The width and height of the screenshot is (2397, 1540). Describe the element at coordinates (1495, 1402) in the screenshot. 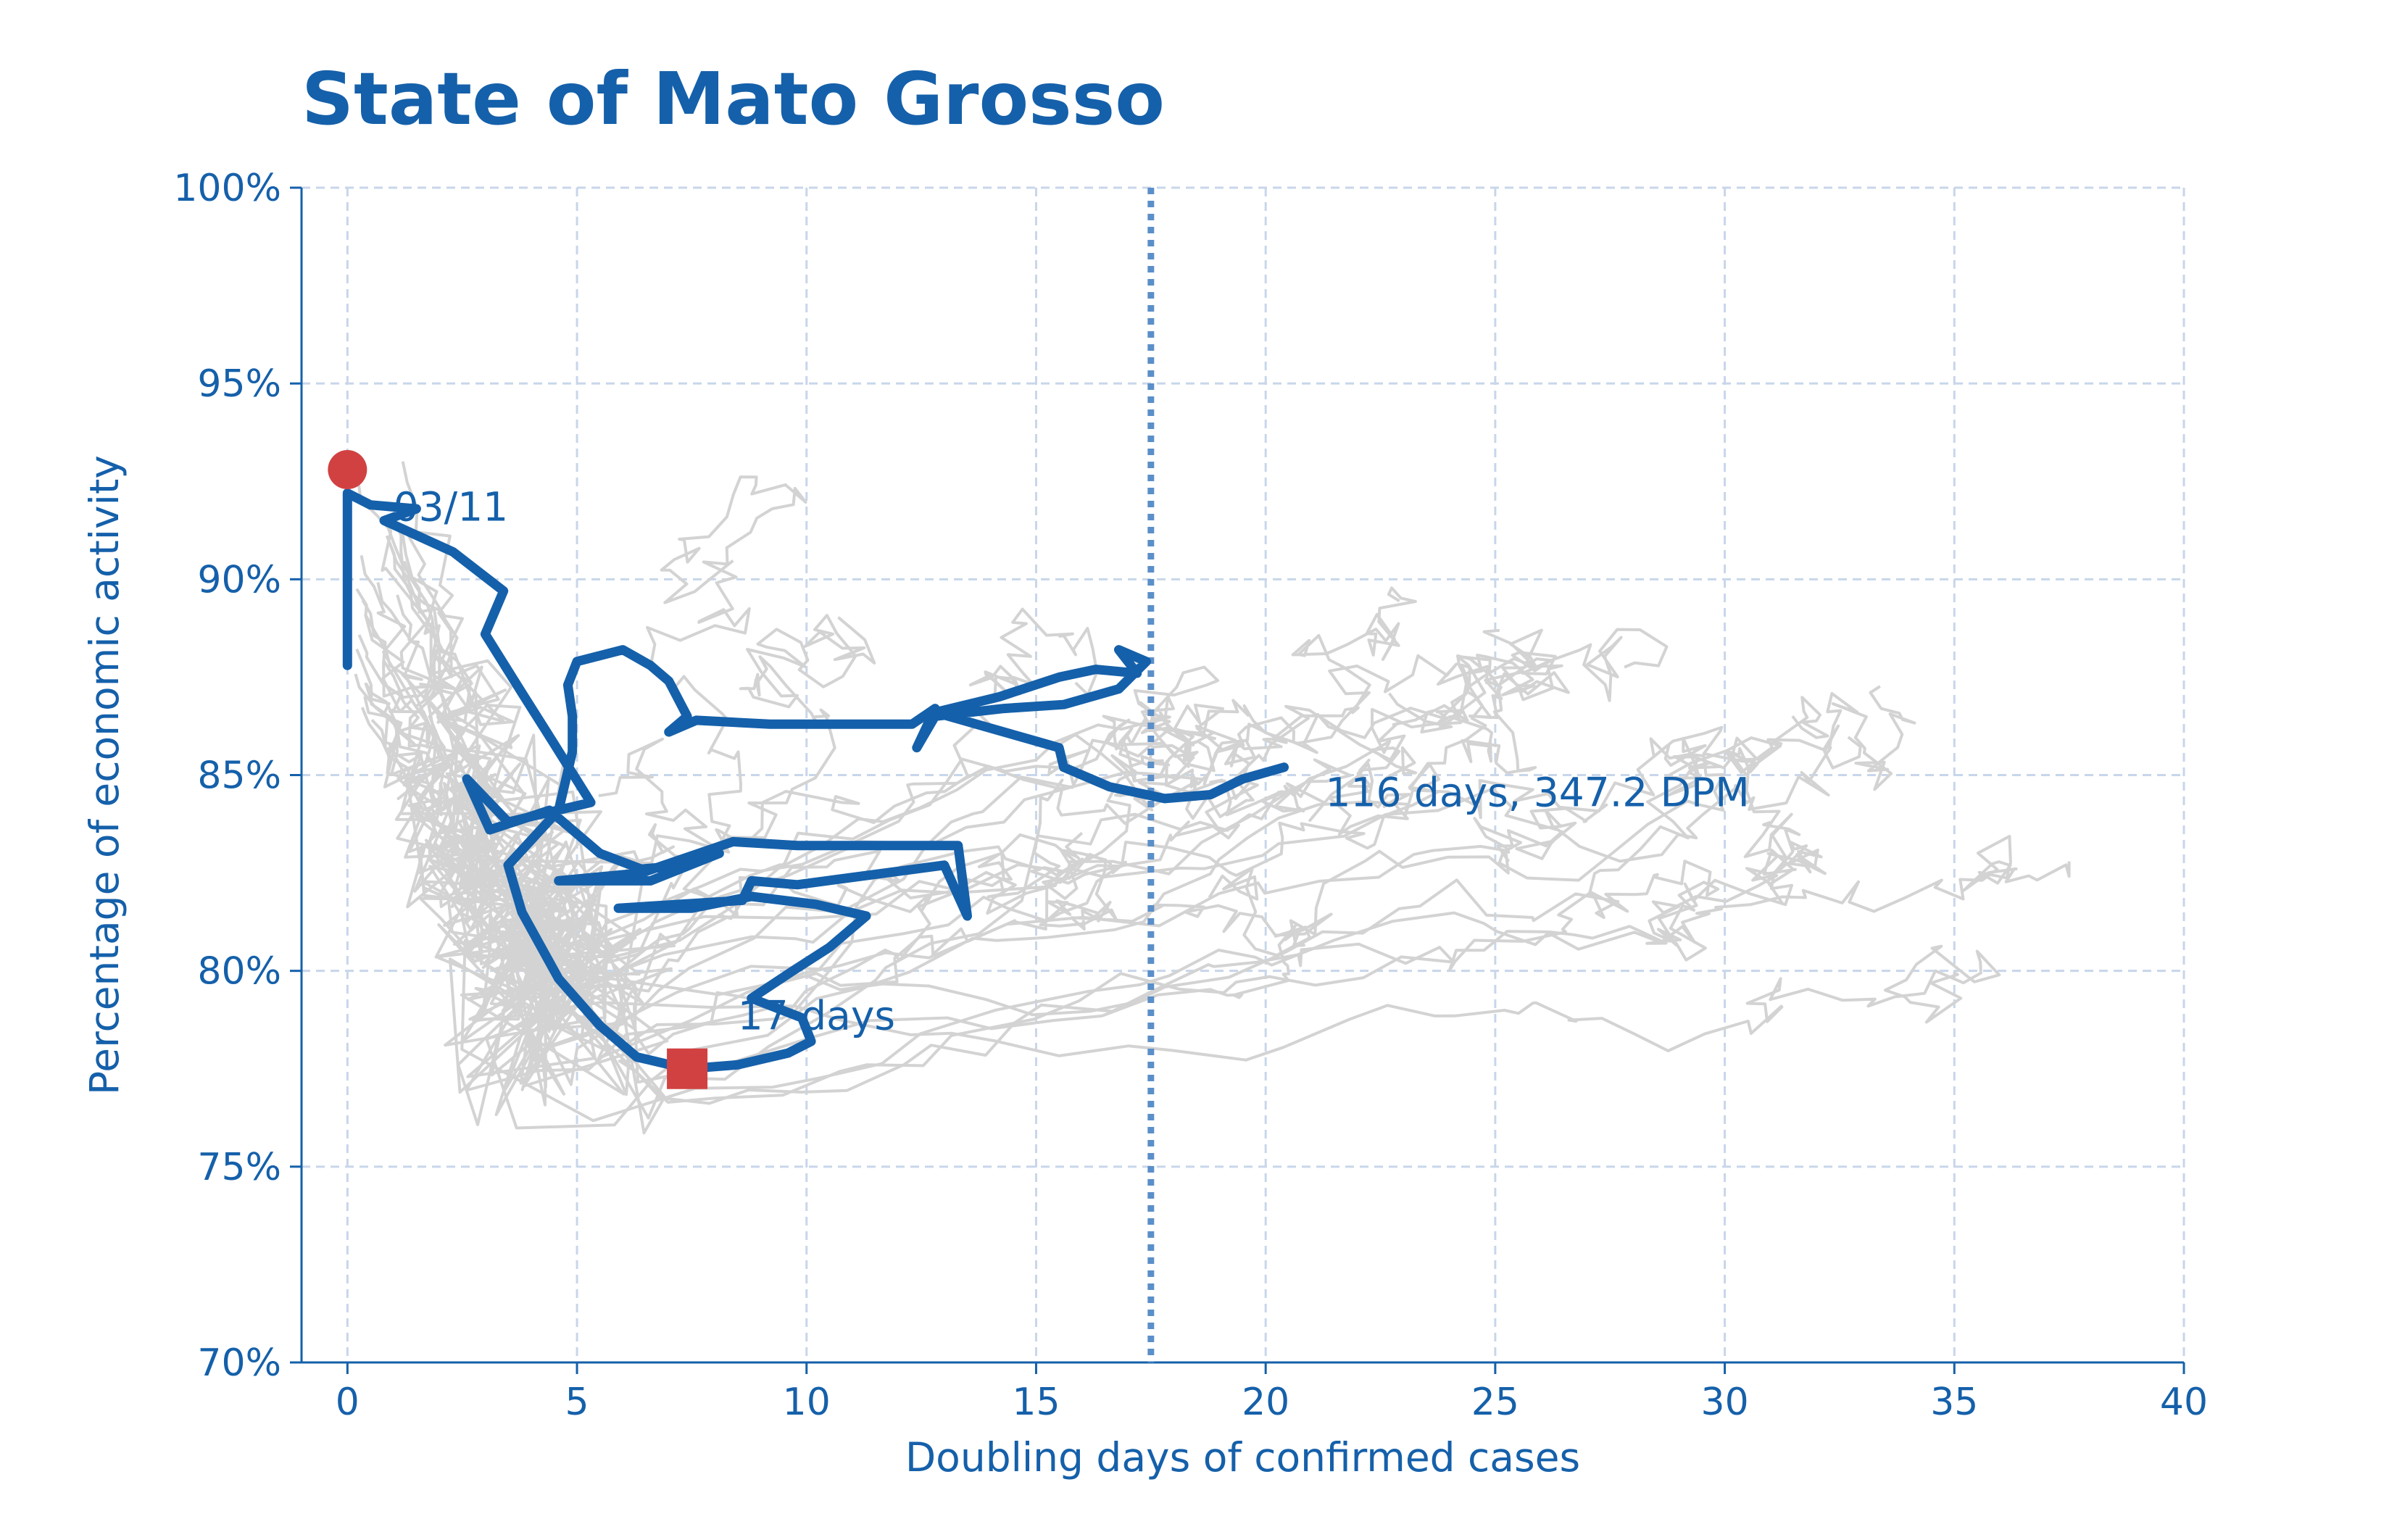

I see `x-tick-label: 25` at that location.